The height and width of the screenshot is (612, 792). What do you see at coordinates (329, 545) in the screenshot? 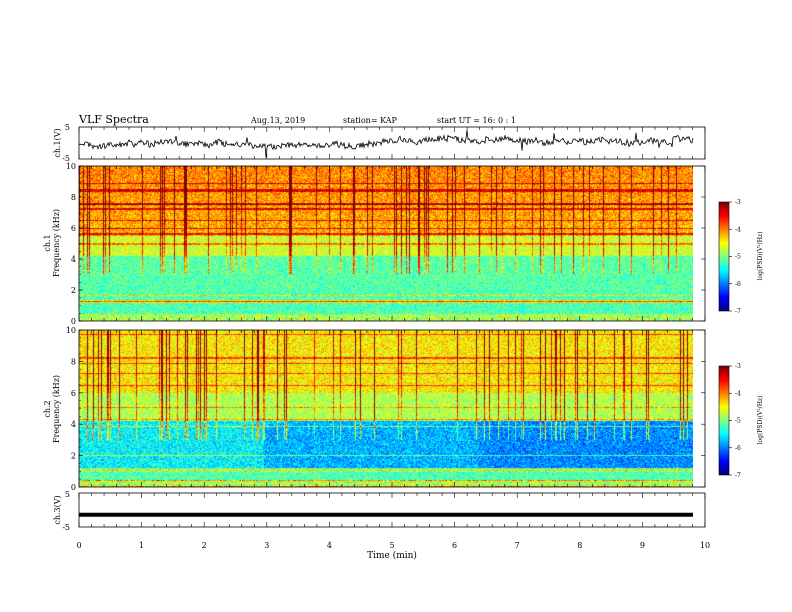
I see `x-tick-label: 4` at bounding box center [329, 545].